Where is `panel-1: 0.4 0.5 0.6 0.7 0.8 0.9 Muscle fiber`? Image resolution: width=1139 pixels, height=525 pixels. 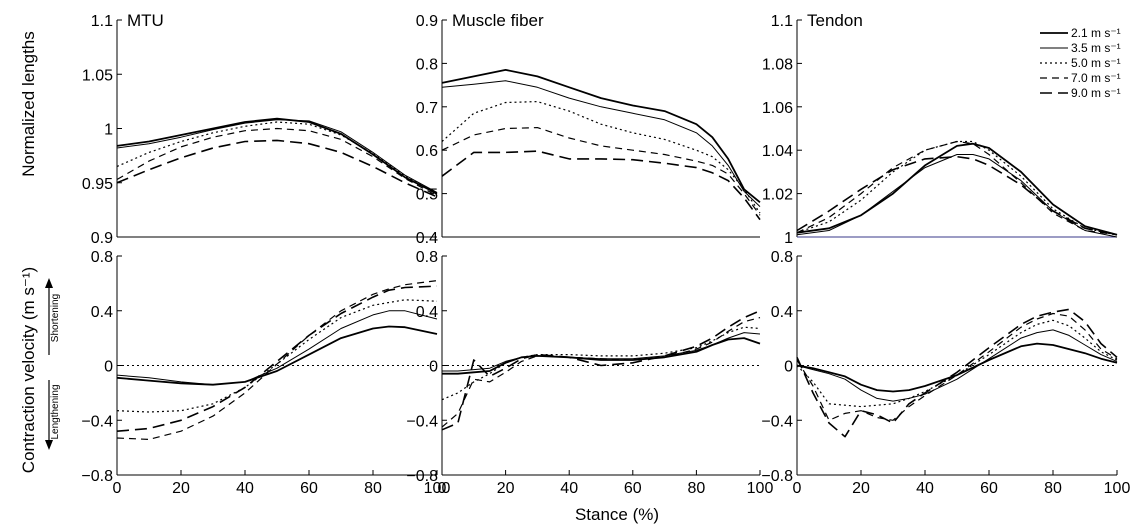
panel-1: 0.4 0.5 0.6 0.7 0.8 0.9 Muscle fiber is located at coordinates (588, 129).